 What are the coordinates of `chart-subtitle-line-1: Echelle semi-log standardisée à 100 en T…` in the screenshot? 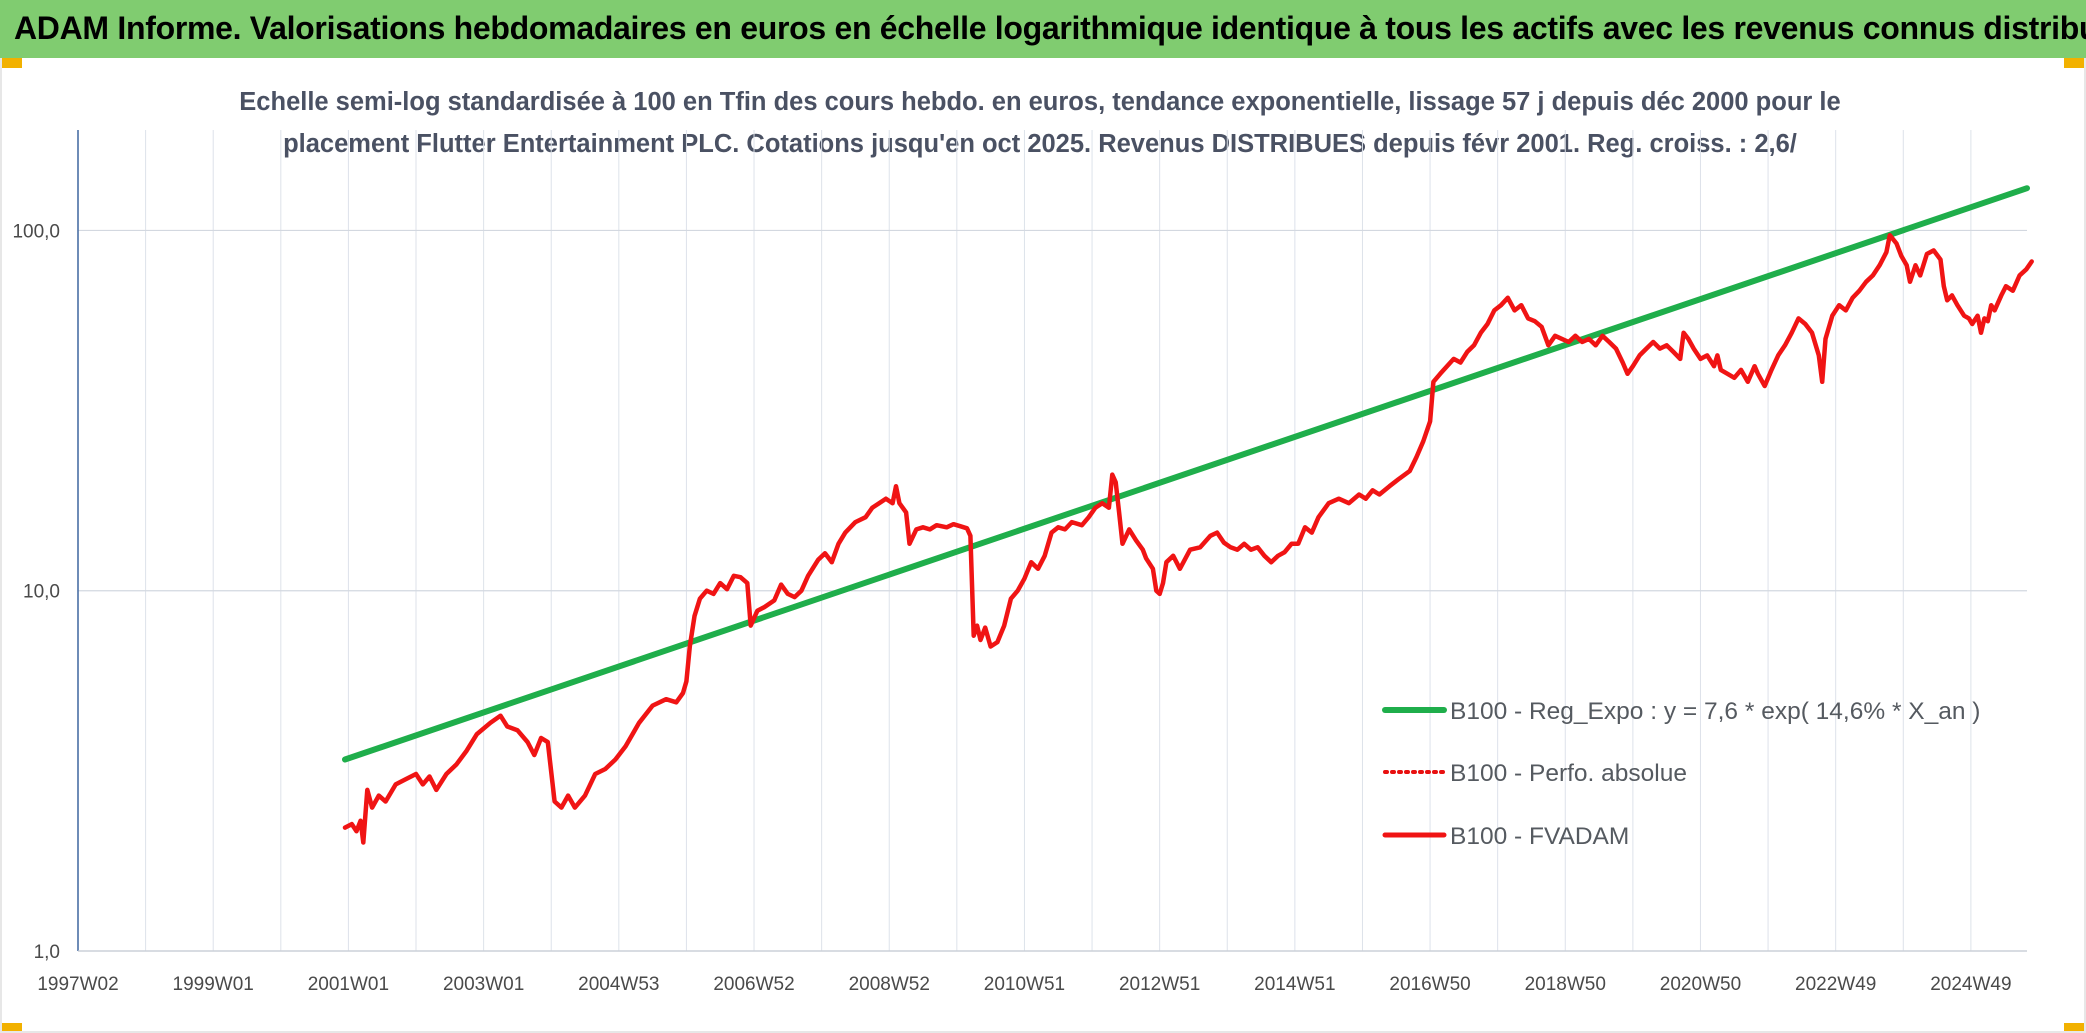 It's located at (1040, 102).